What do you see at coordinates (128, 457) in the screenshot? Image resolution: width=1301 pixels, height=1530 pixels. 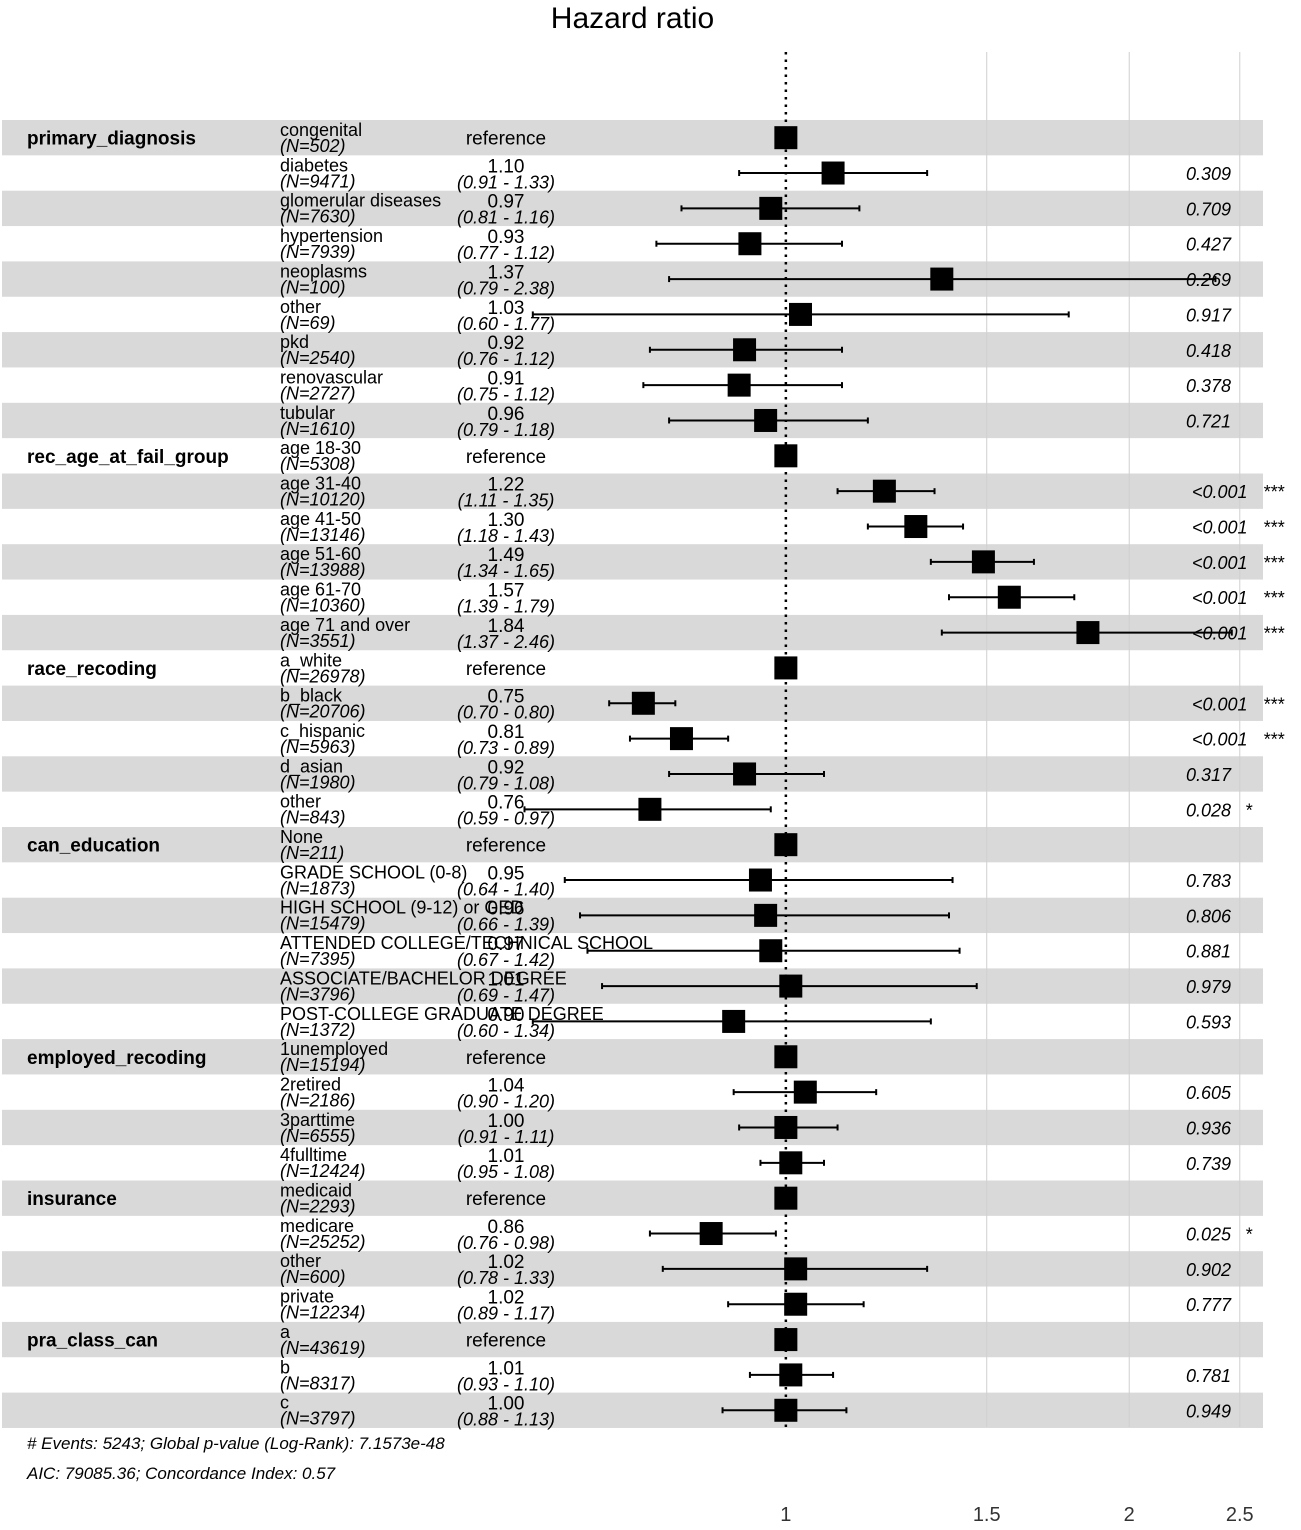 I see `variable-label: rec_age_at_fail_group` at bounding box center [128, 457].